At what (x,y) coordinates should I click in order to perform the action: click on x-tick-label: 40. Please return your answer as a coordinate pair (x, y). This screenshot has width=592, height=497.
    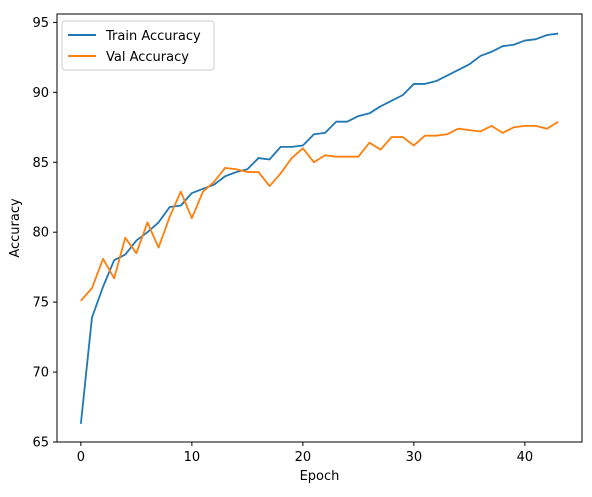
    Looking at the image, I should click on (525, 457).